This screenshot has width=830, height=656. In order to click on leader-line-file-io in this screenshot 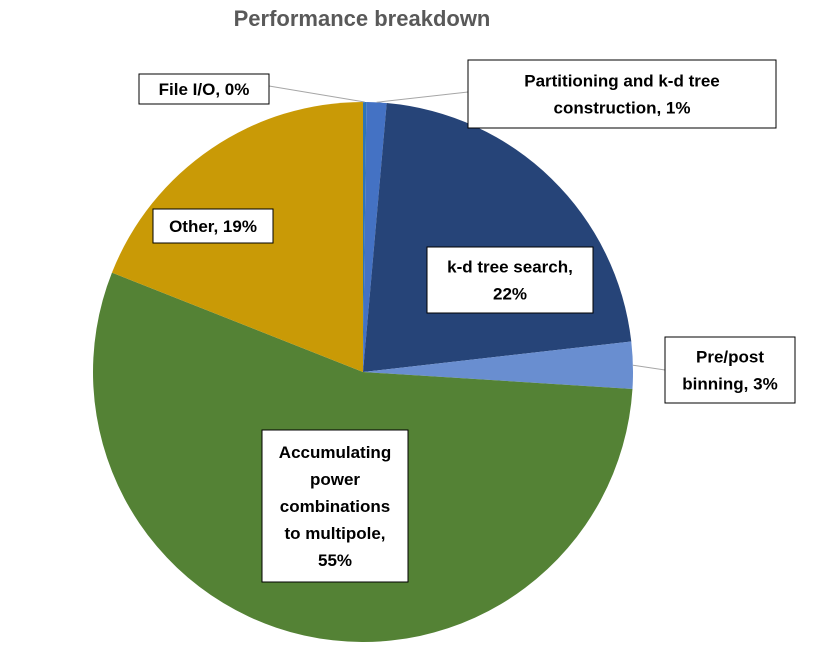, I will do `click(316, 94)`.